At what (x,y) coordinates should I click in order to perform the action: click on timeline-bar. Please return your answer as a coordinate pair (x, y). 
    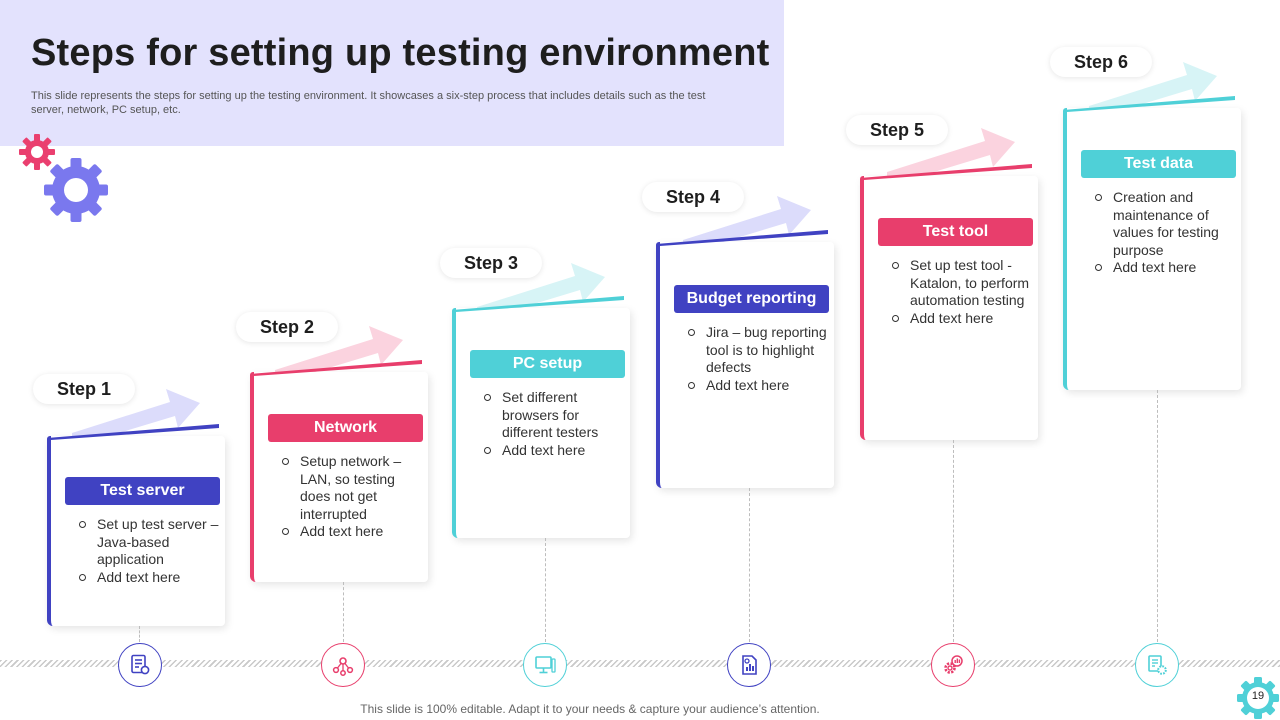
    Looking at the image, I should click on (640, 663).